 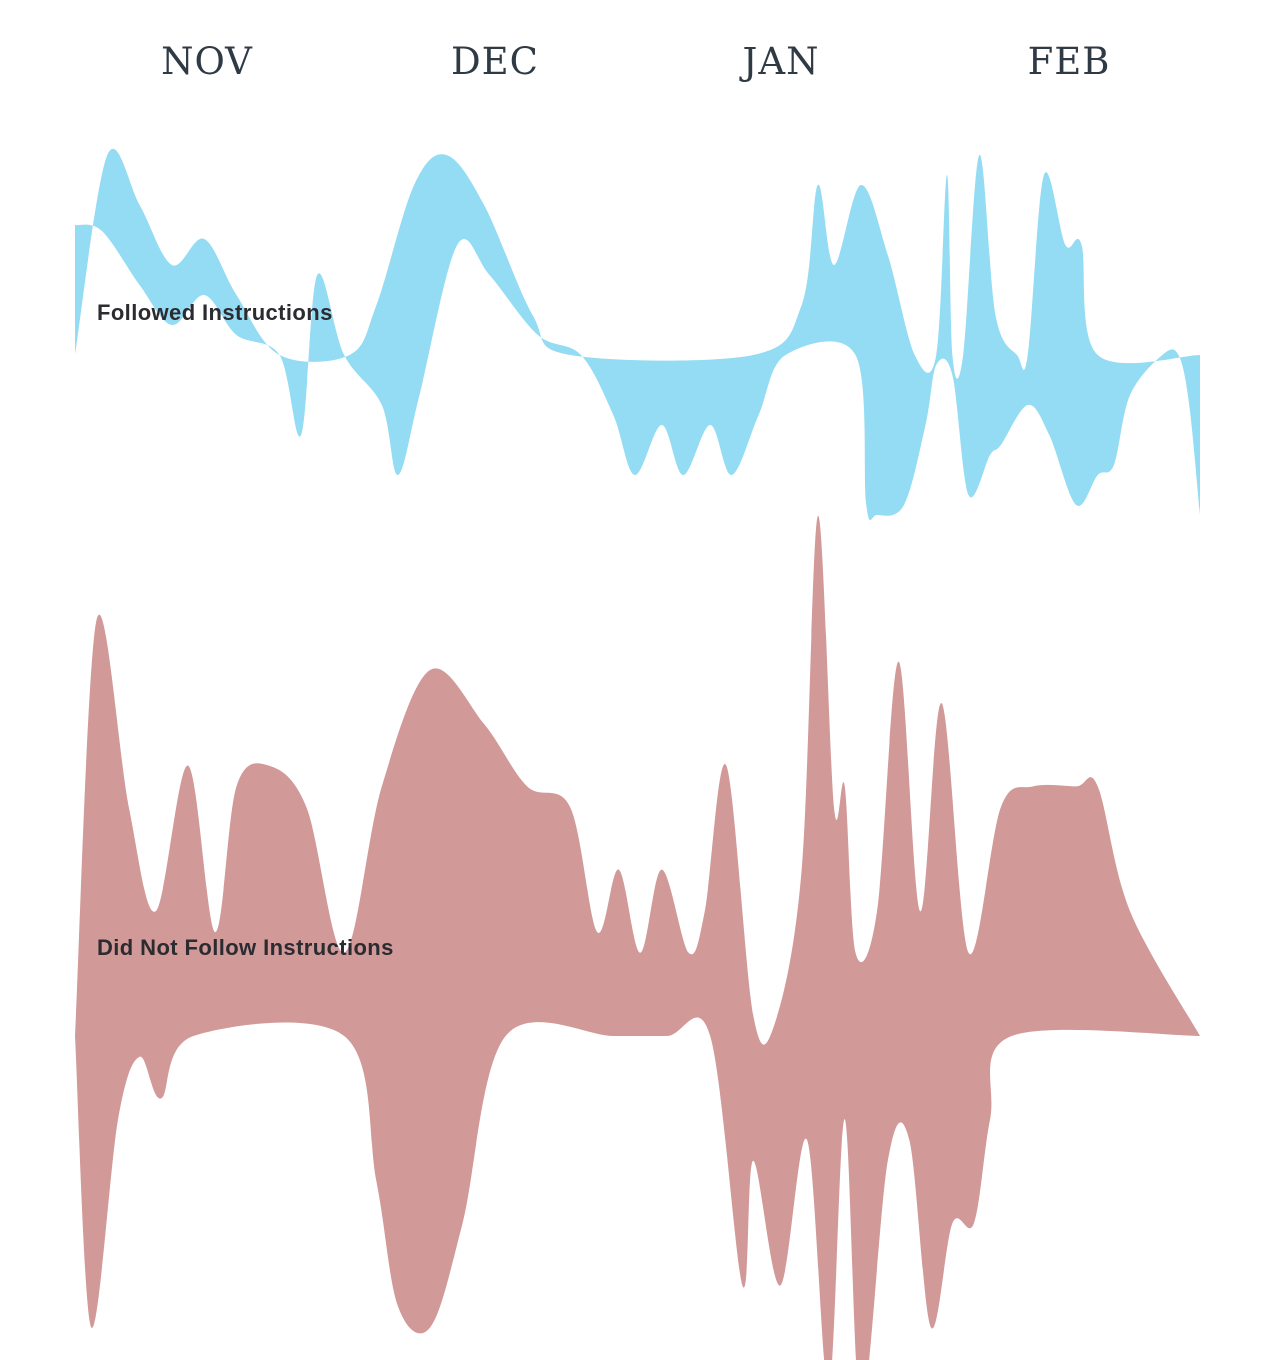 What do you see at coordinates (245, 947) in the screenshot?
I see `series-label-not-followed: Did Not Follow Instructions` at bounding box center [245, 947].